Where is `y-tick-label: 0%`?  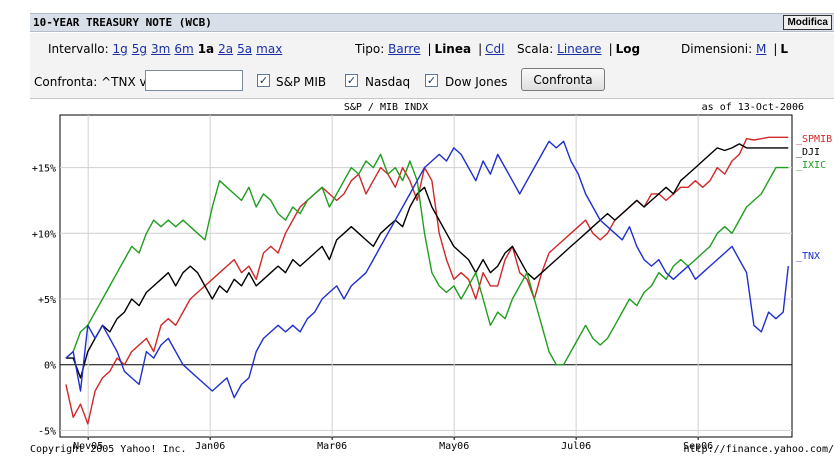
y-tick-label: 0% is located at coordinates (50, 366).